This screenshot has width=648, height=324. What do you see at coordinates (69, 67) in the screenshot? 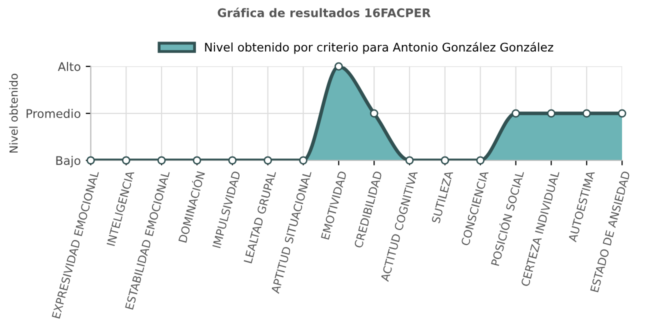
I see `category-label: Alto` at bounding box center [69, 67].